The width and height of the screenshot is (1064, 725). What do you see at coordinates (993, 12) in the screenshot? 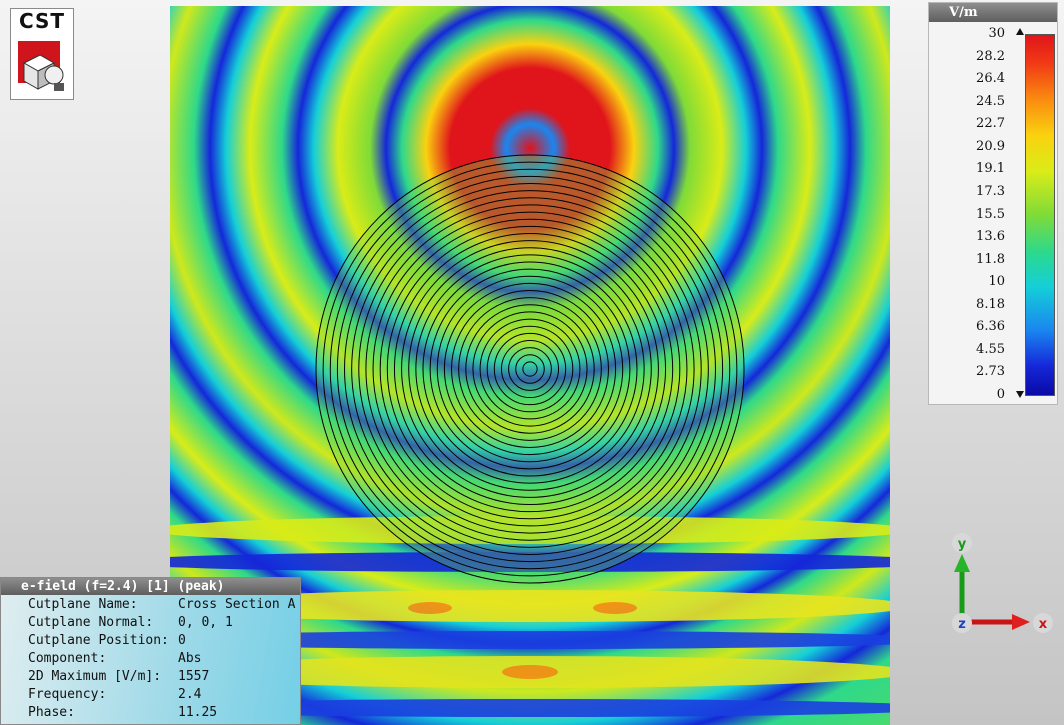
I see `legend-unit: V/m` at bounding box center [993, 12].